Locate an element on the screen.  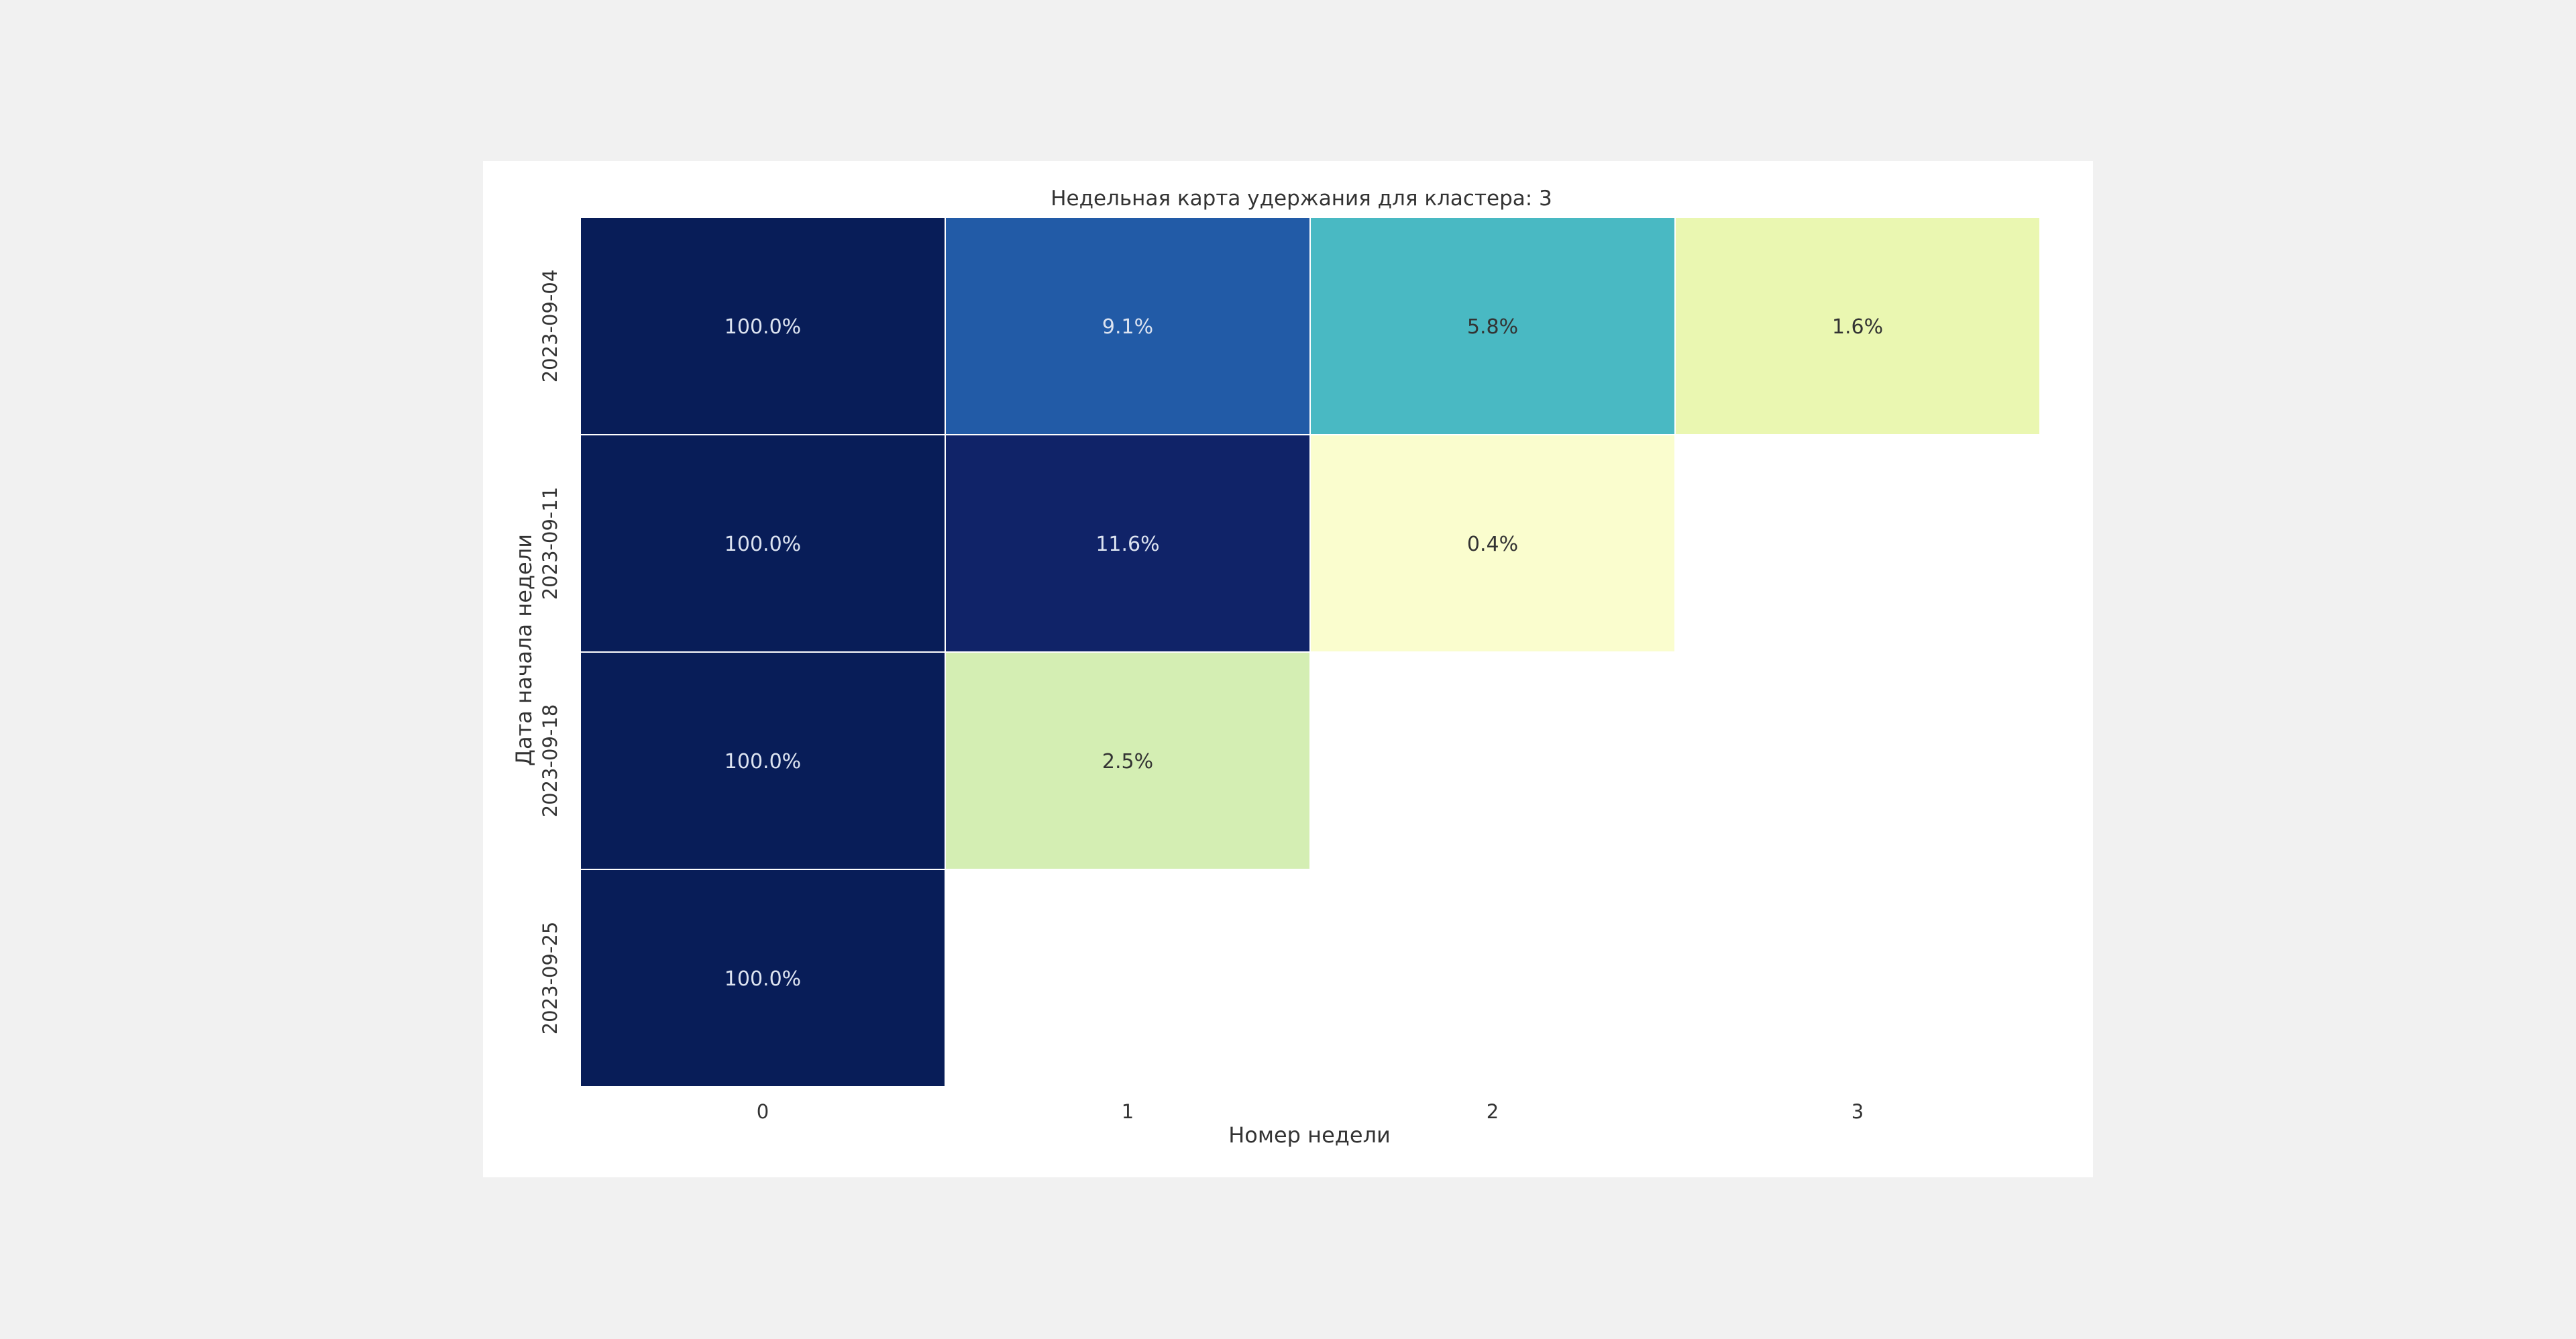
x-tick-label: 2 is located at coordinates (1493, 1111).